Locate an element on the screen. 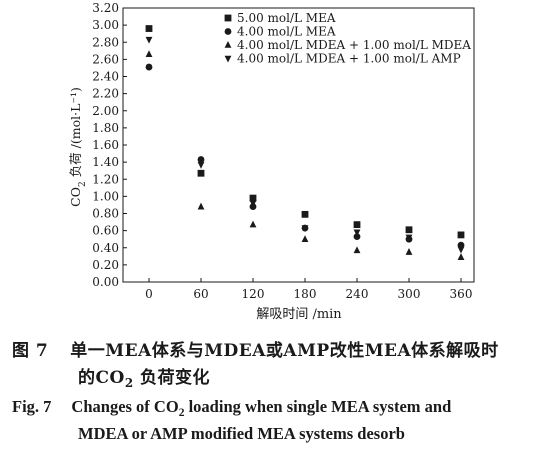 The height and width of the screenshot is (459, 539). y-tick-label: 2.00 is located at coordinates (105, 111).